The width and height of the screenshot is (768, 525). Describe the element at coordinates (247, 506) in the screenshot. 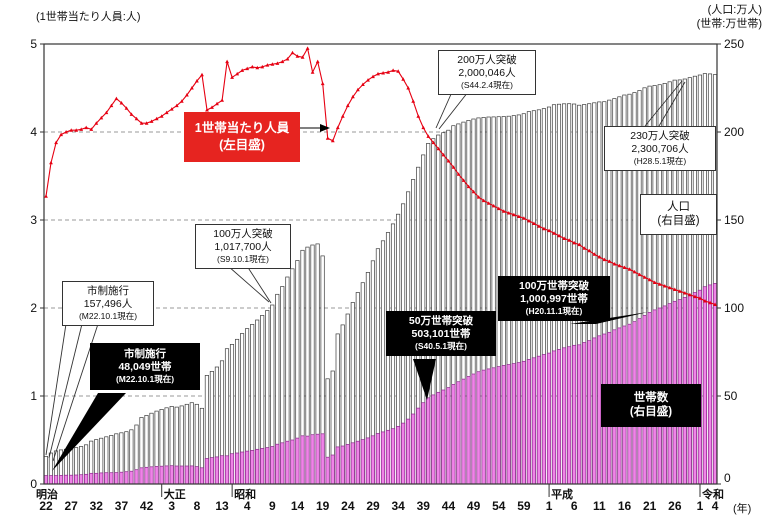

I see `x-axis-tick-label: 4` at that location.